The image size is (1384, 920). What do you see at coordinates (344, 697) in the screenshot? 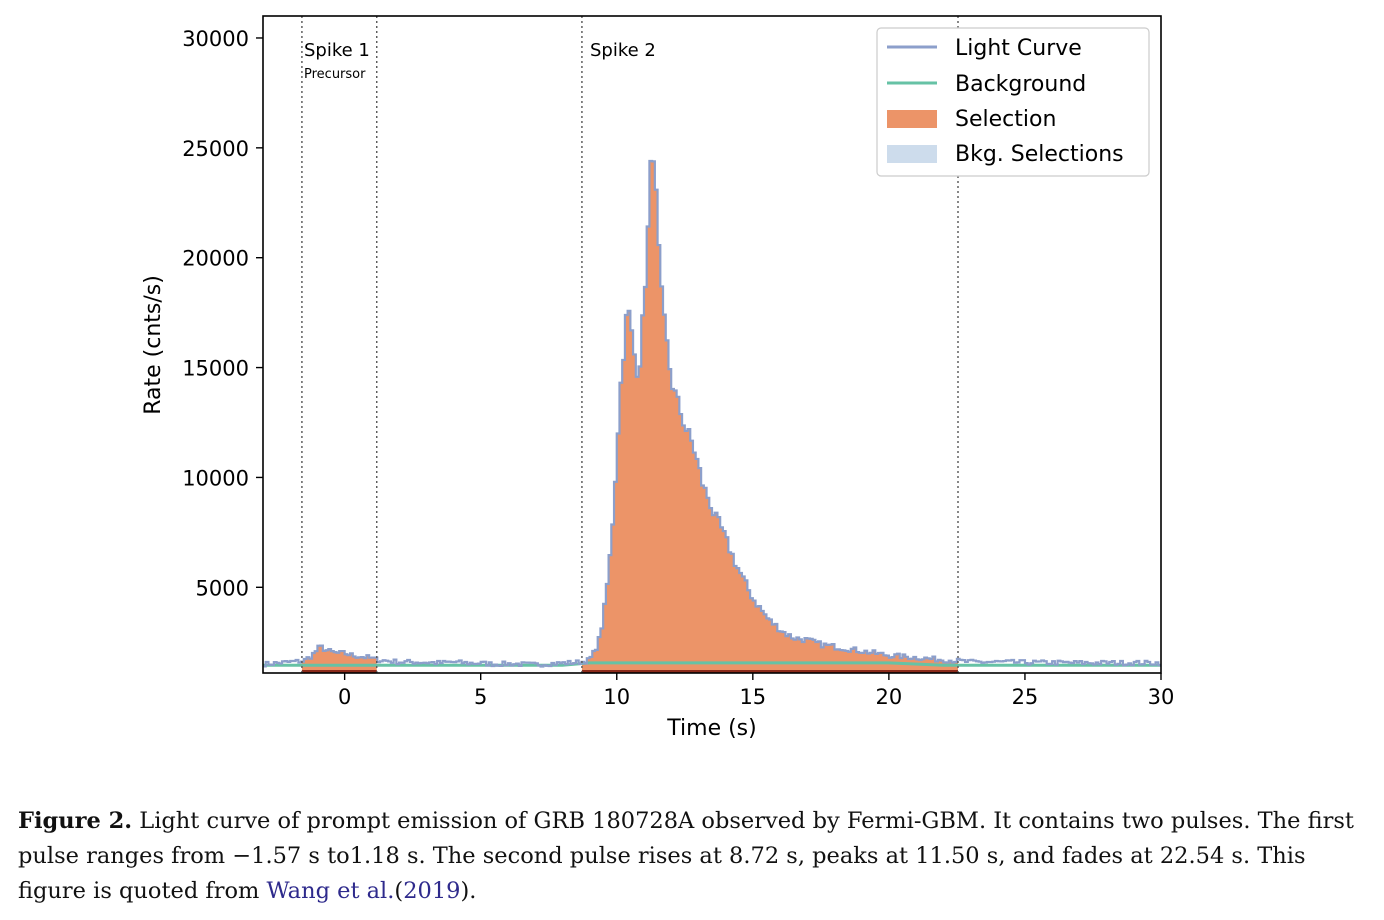
I see `x-tick-label-0: 0` at bounding box center [344, 697].